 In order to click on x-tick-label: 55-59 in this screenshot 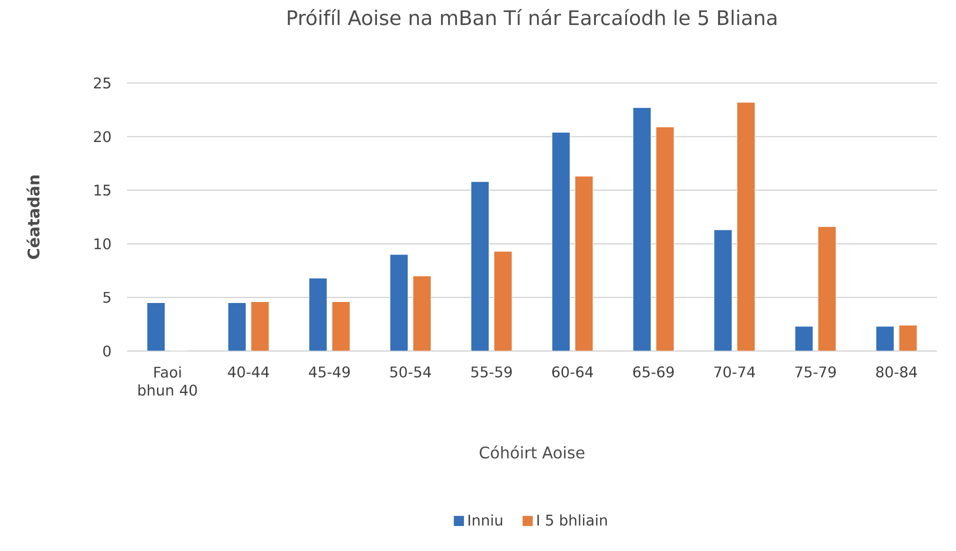, I will do `click(491, 372)`.